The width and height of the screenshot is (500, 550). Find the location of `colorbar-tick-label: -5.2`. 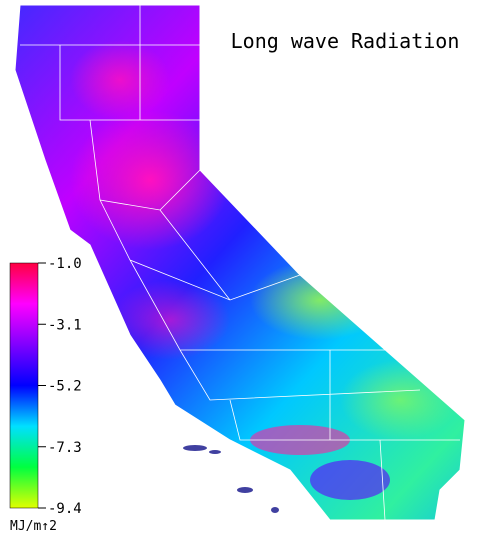

colorbar-tick-label: -5.2 is located at coordinates (65, 387).